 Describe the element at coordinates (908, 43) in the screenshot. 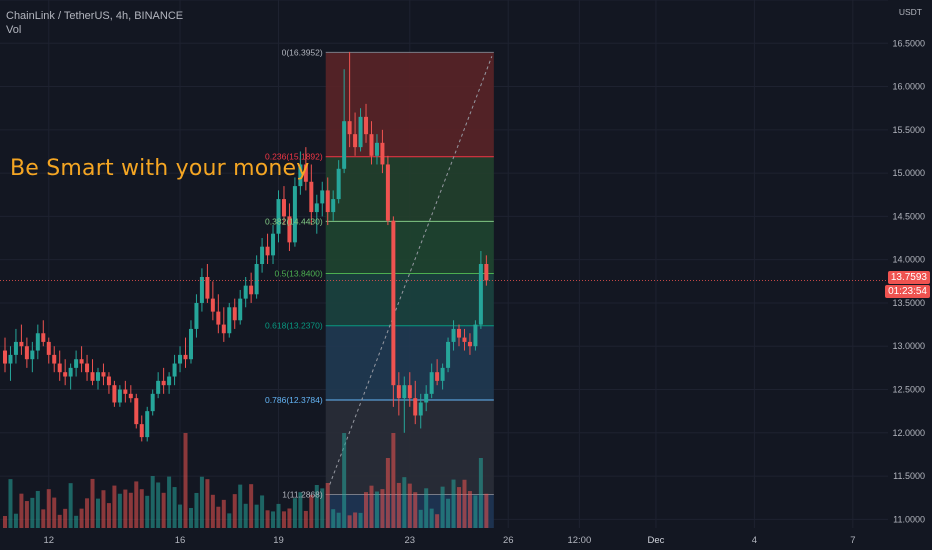

I see `price-tick-label: 16.5000` at that location.